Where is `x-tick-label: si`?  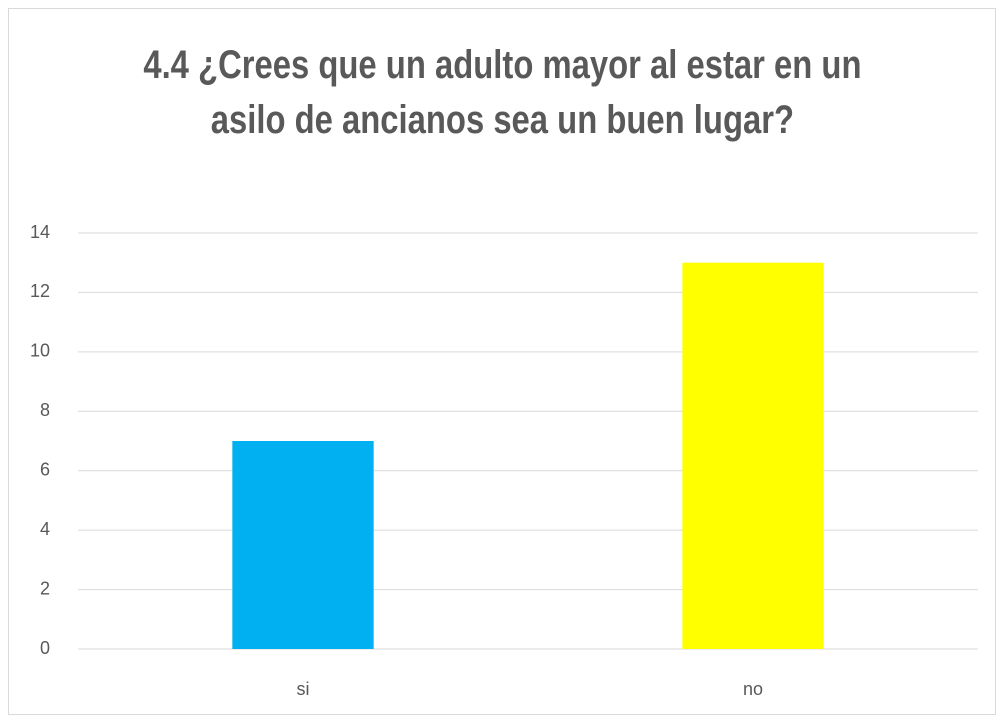
x-tick-label: si is located at coordinates (303, 689).